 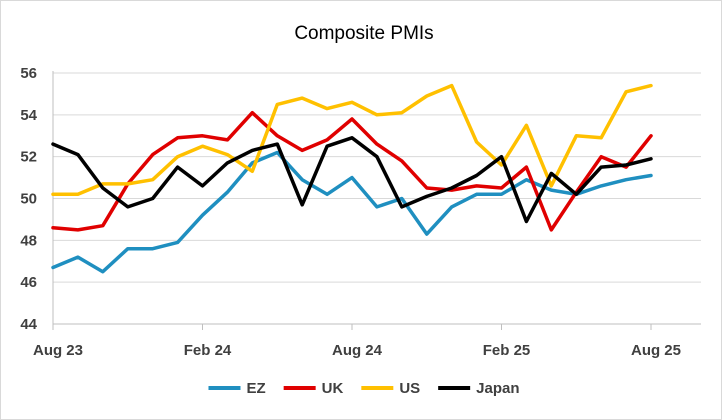 I want to click on y-tick-label: 48, so click(x=28, y=240).